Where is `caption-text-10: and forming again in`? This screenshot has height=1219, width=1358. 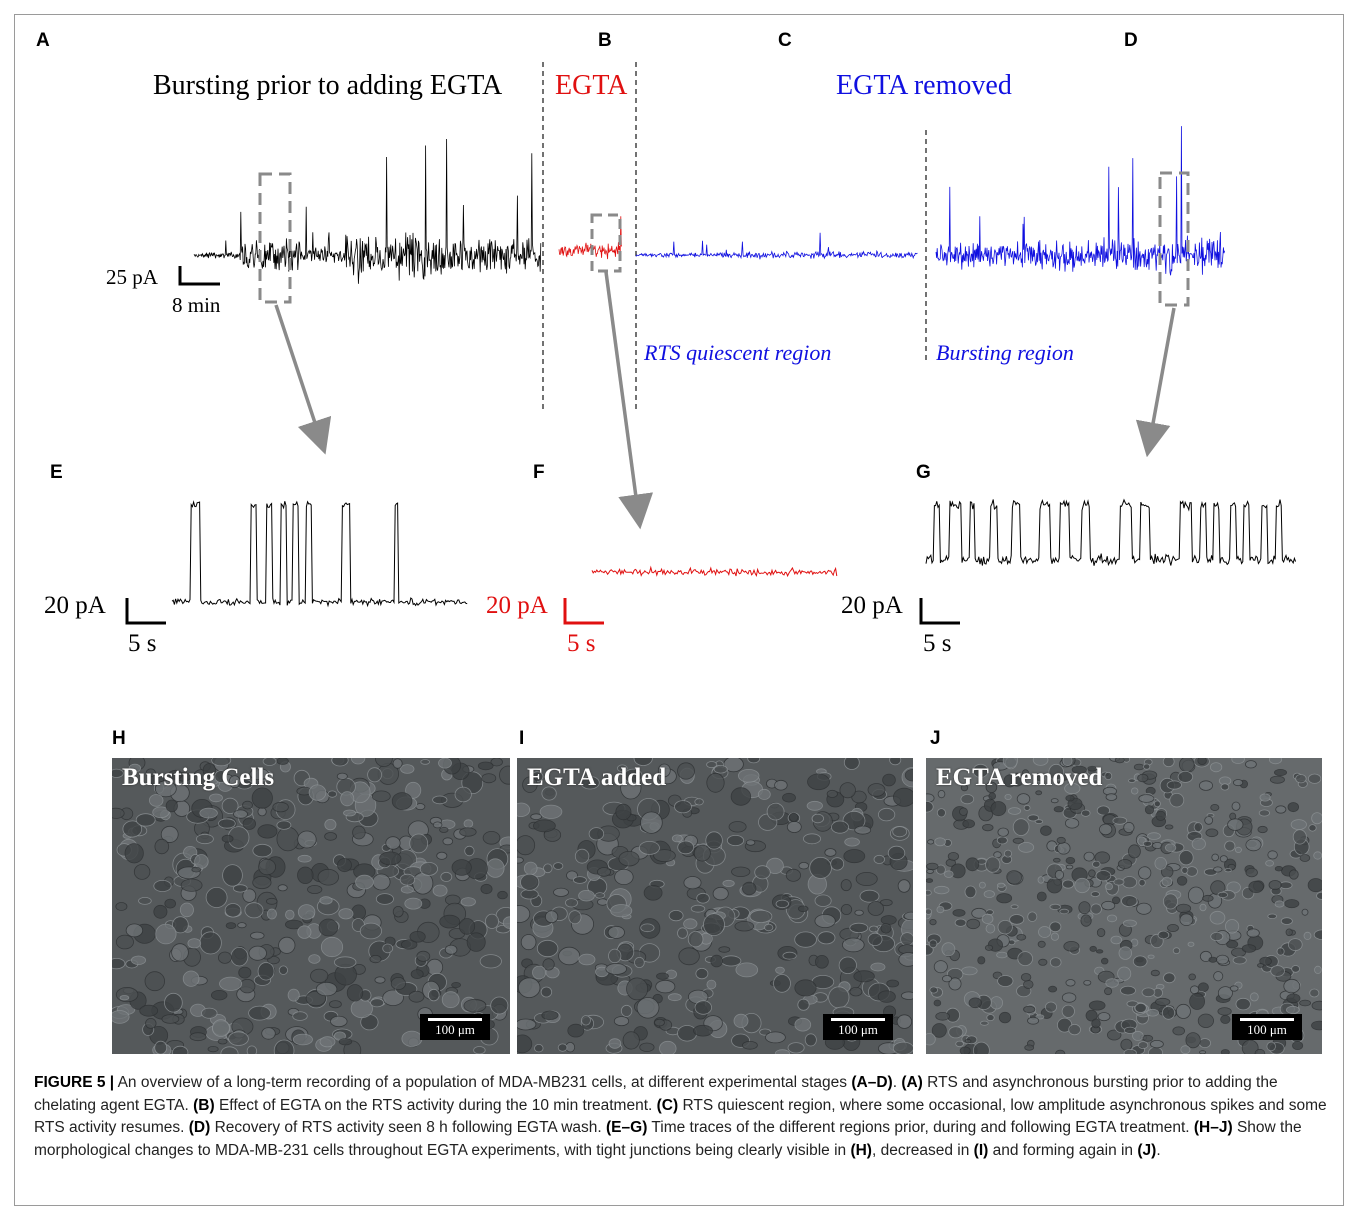
caption-text-10: and forming again in is located at coordinates (1063, 1150).